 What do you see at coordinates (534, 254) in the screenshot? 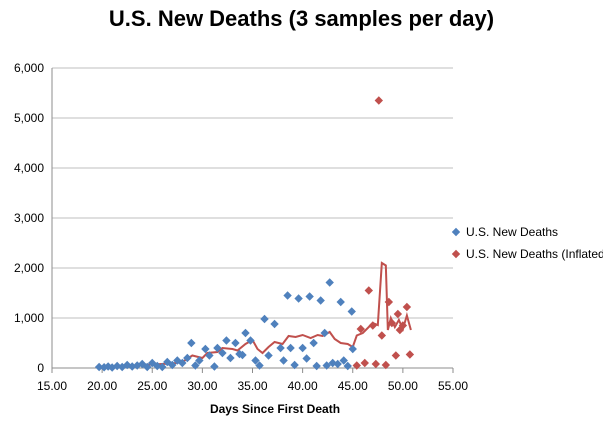
I see `legend-label-series-2: U.S. New Deaths (Inflated)` at bounding box center [534, 254].